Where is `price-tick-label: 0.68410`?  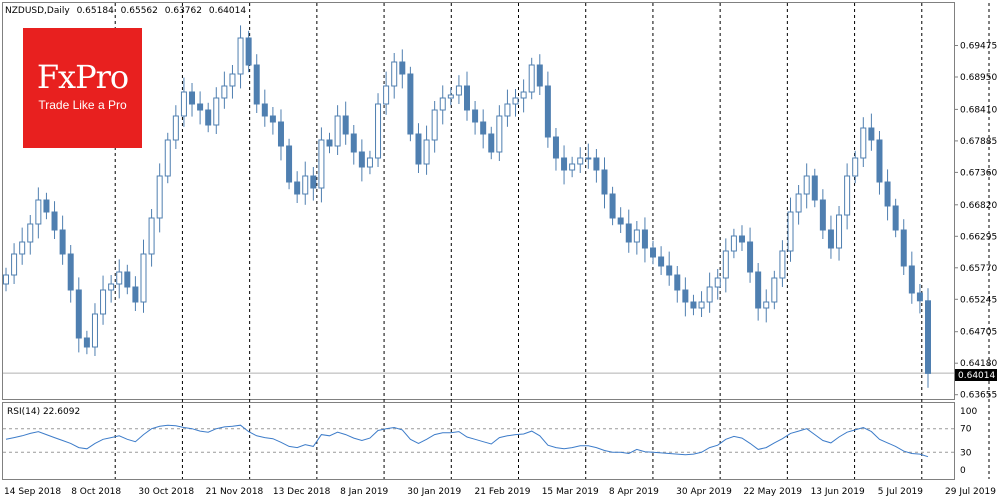 price-tick-label: 0.68410 is located at coordinates (978, 110).